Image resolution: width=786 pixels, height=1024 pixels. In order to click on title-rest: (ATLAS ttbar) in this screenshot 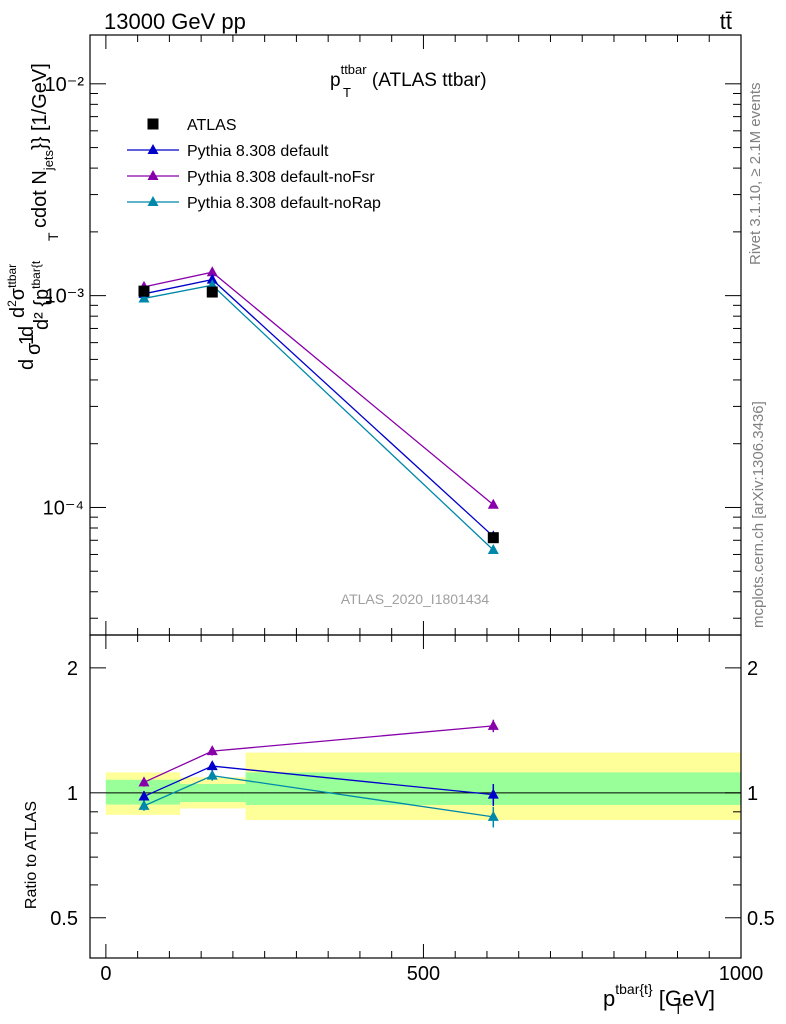, I will do `click(427, 80)`.